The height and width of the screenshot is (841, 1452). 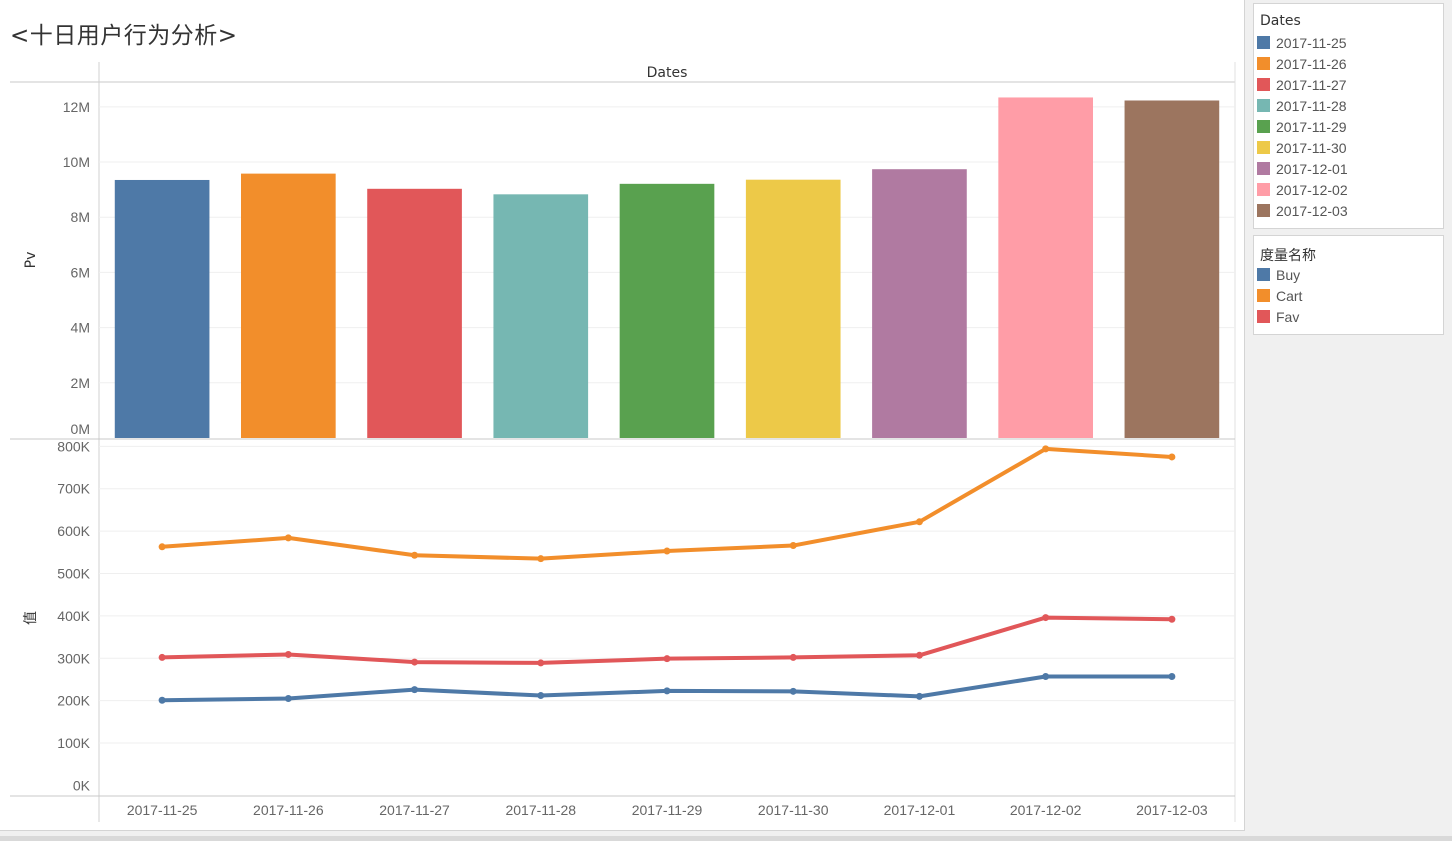 I want to click on bar-y-tick-label: 2M, so click(x=80, y=383).